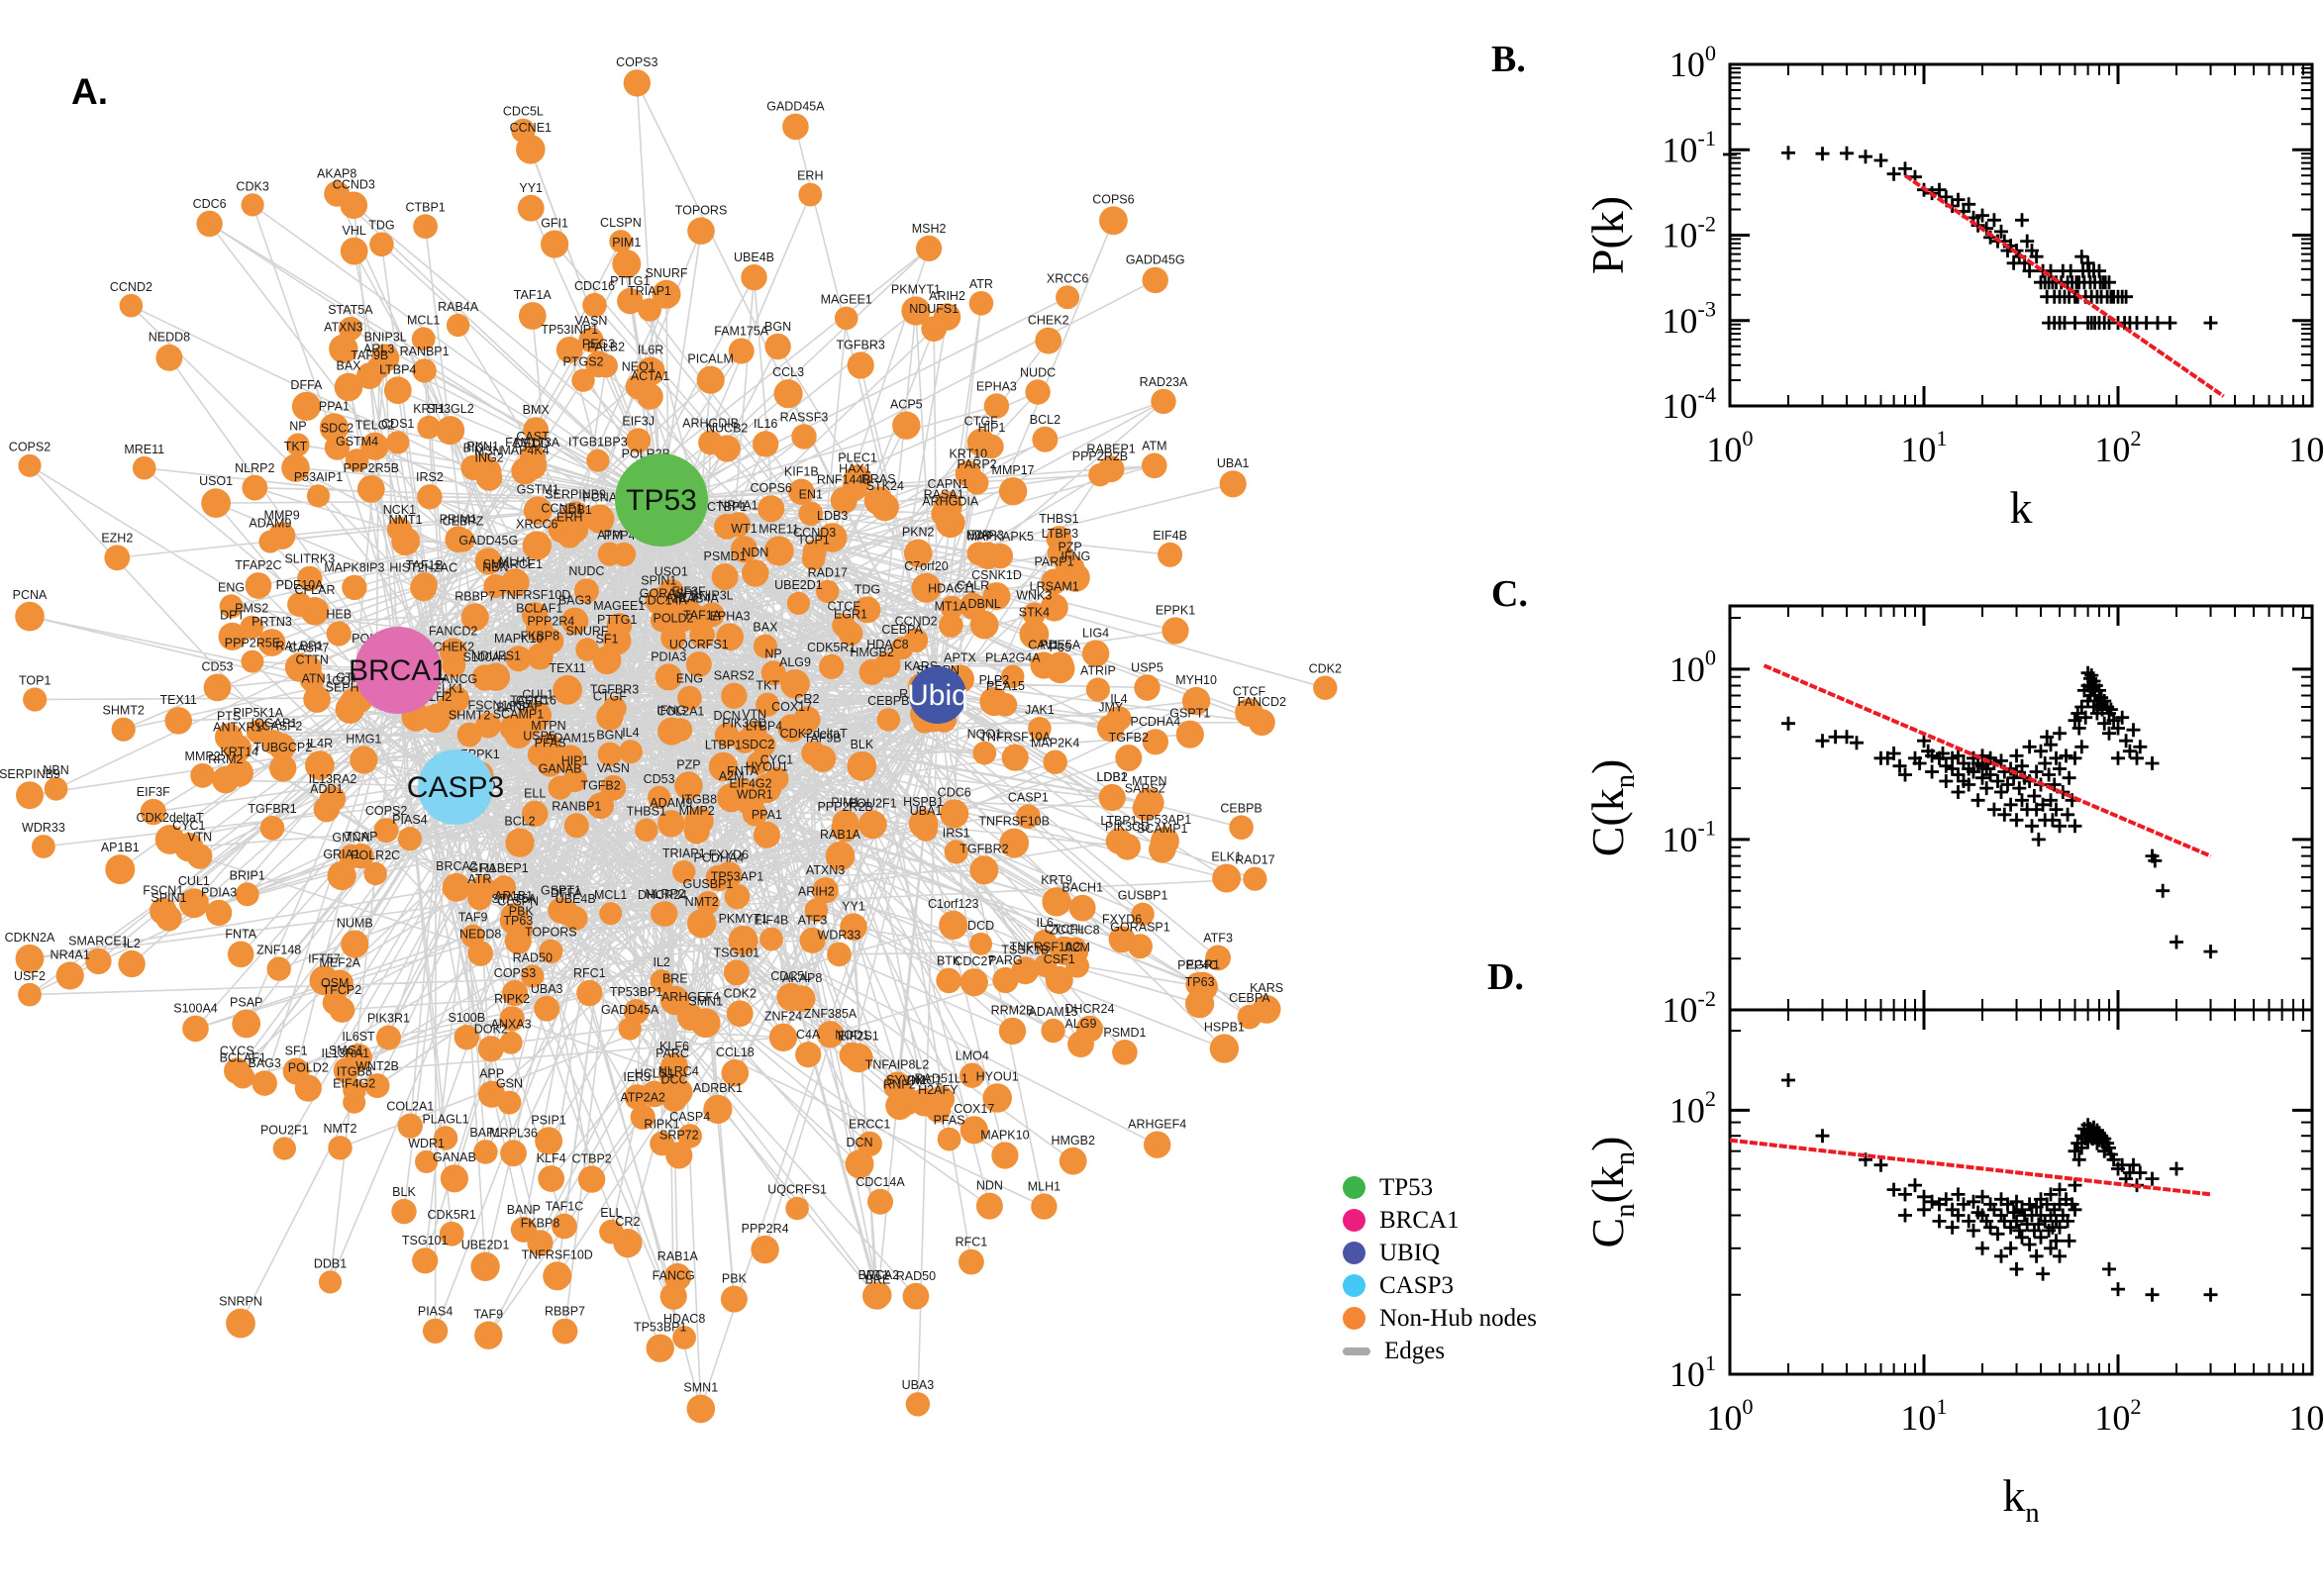 This screenshot has width=2323, height=1596. Describe the element at coordinates (1250, 998) in the screenshot. I see `gene-label: CEBPA` at that location.